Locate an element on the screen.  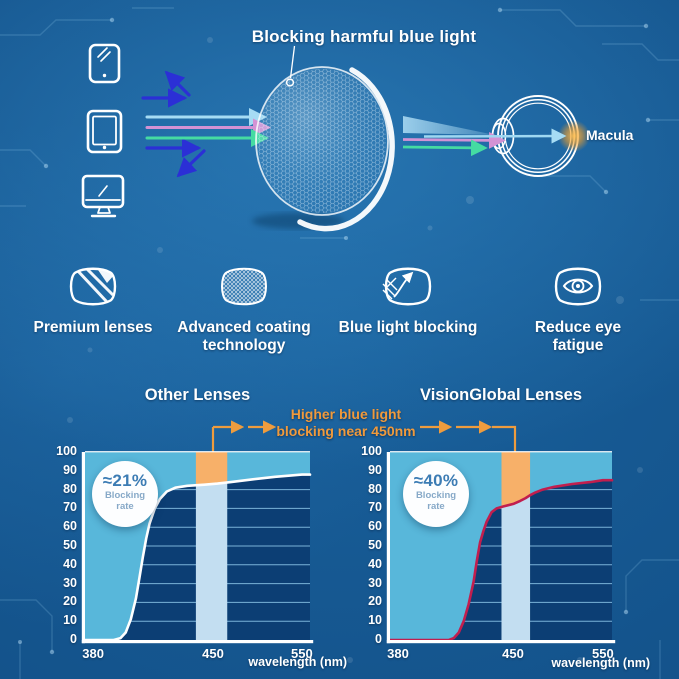
chart-title-other-lenses: Other Lenses is located at coordinates (197, 395).